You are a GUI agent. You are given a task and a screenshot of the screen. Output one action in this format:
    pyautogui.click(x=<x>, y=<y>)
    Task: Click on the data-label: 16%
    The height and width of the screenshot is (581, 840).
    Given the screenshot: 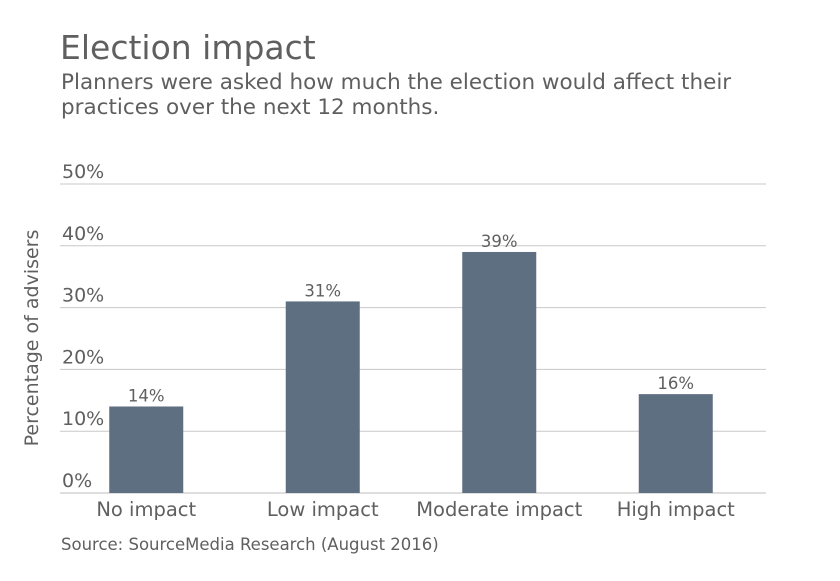 What is the action you would take?
    pyautogui.click(x=675, y=383)
    